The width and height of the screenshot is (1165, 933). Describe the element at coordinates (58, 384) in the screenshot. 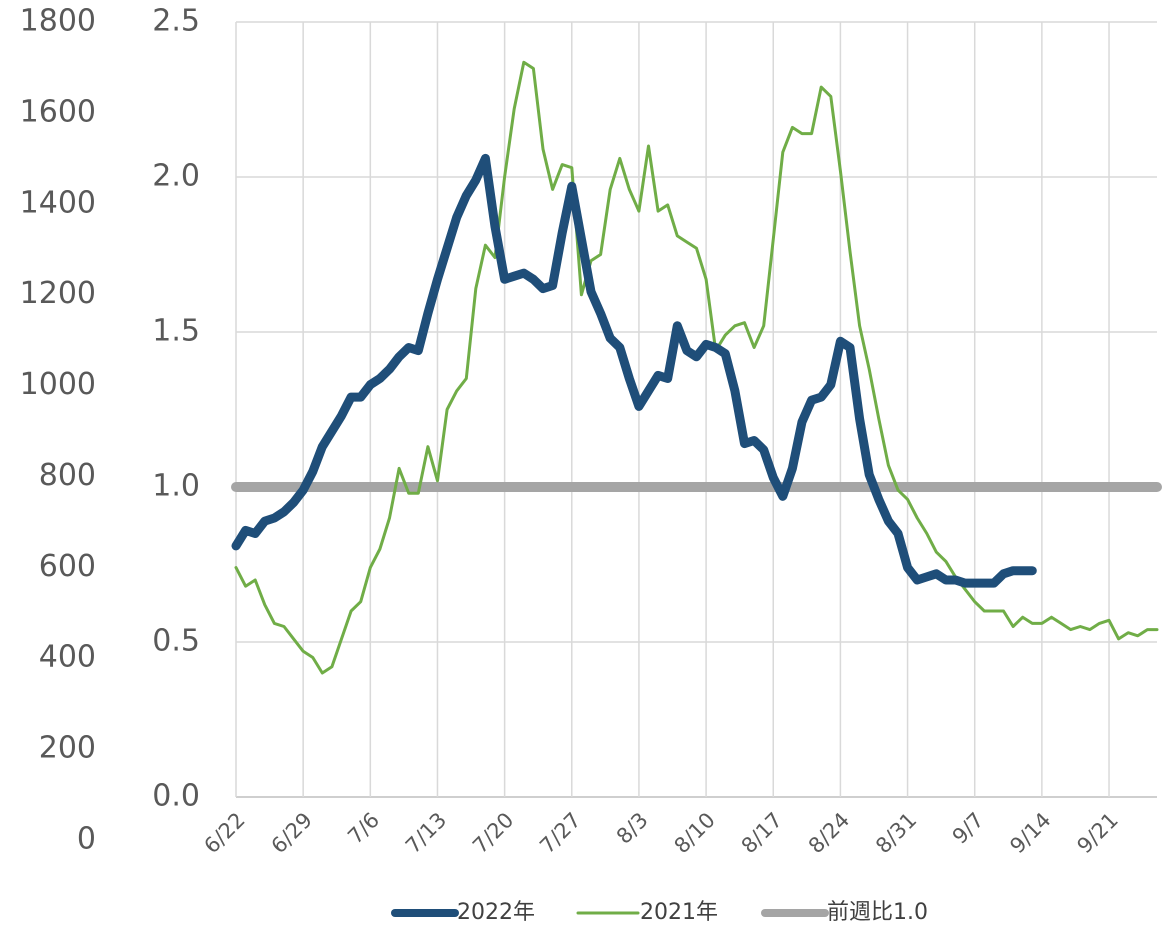

I see `y-tick-label: 1000` at that location.